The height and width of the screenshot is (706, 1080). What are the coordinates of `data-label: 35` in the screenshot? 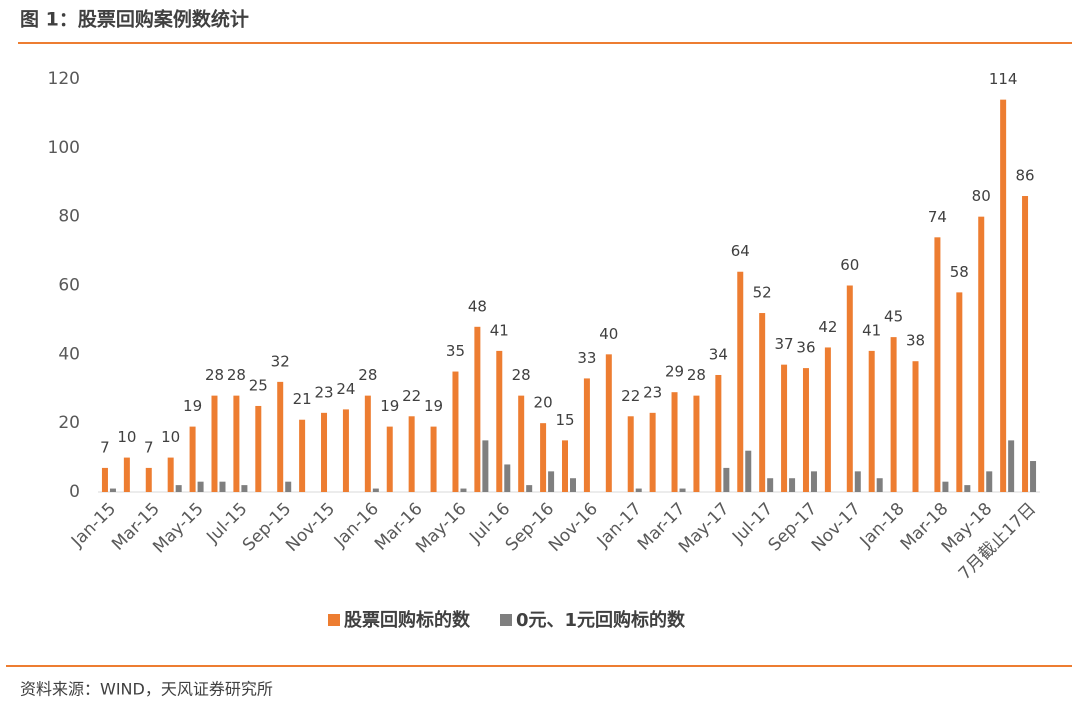 It's located at (455, 351).